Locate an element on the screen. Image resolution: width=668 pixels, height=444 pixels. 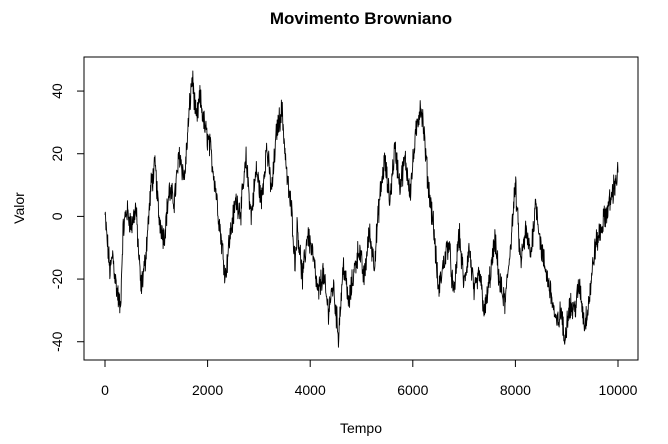
x-axis: 0 2000 4000 6000 8000 10000 is located at coordinates (369, 378).